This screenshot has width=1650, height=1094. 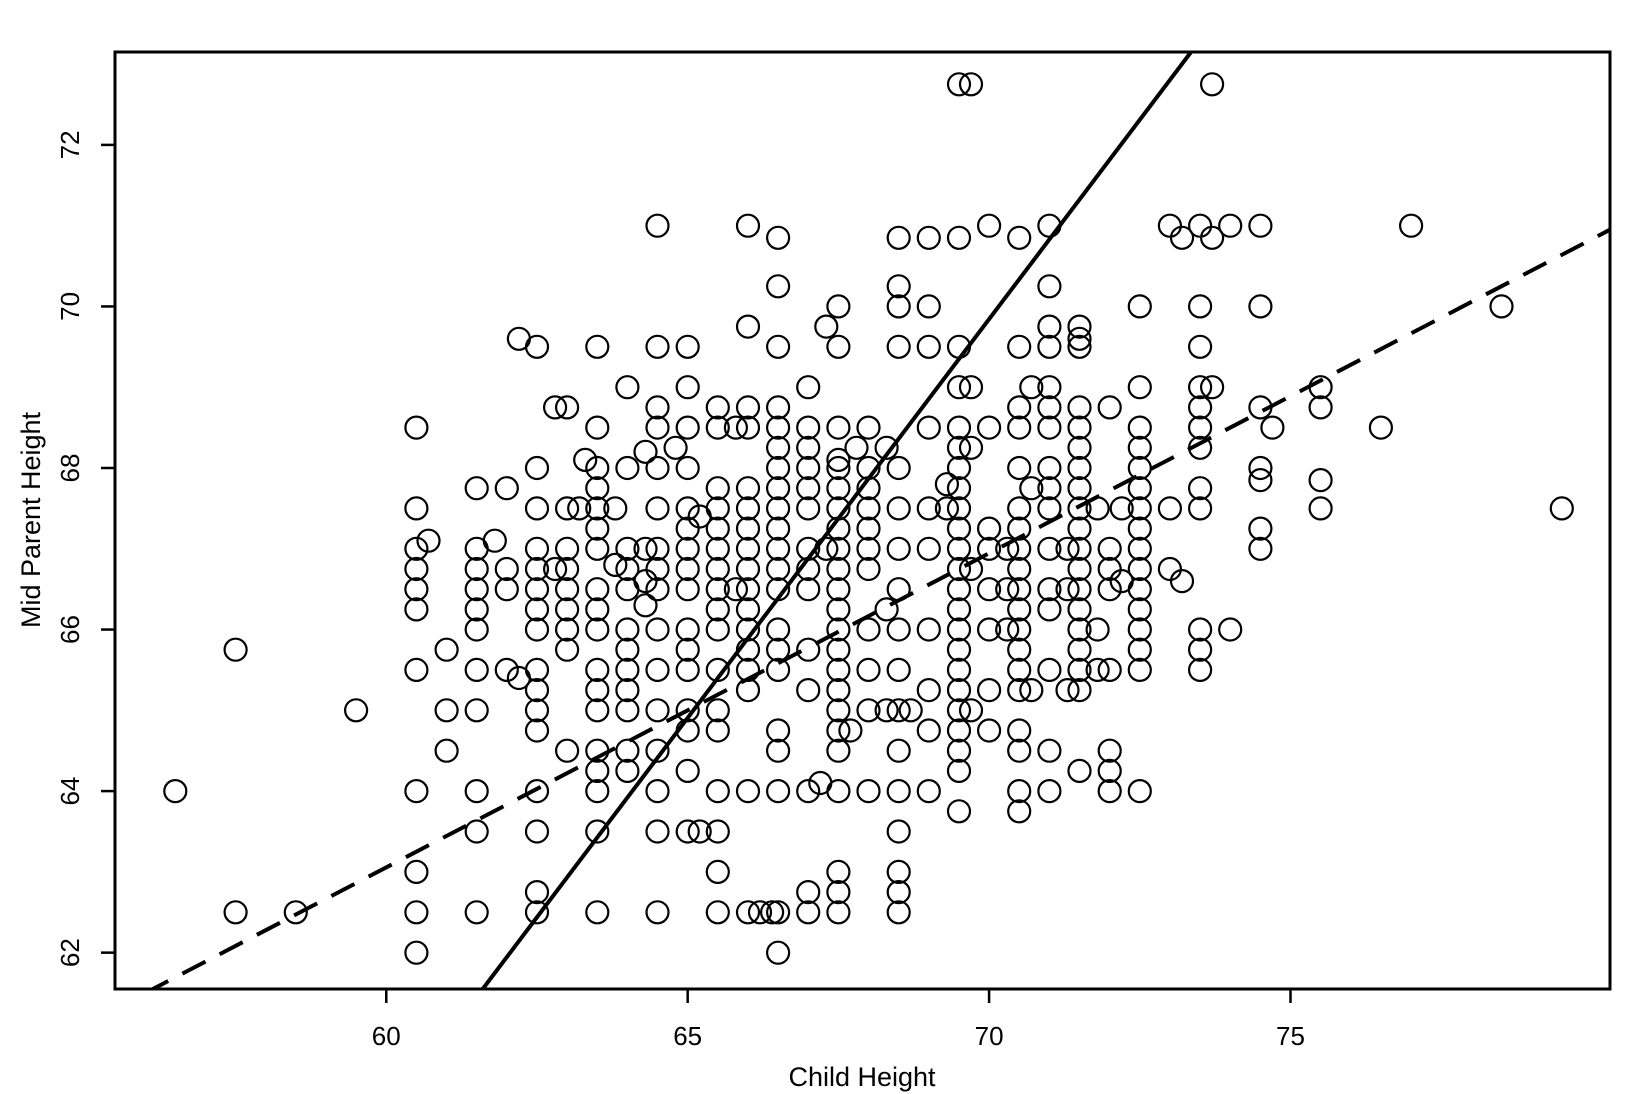 What do you see at coordinates (70, 629) in the screenshot?
I see `y-tick-label: 66` at bounding box center [70, 629].